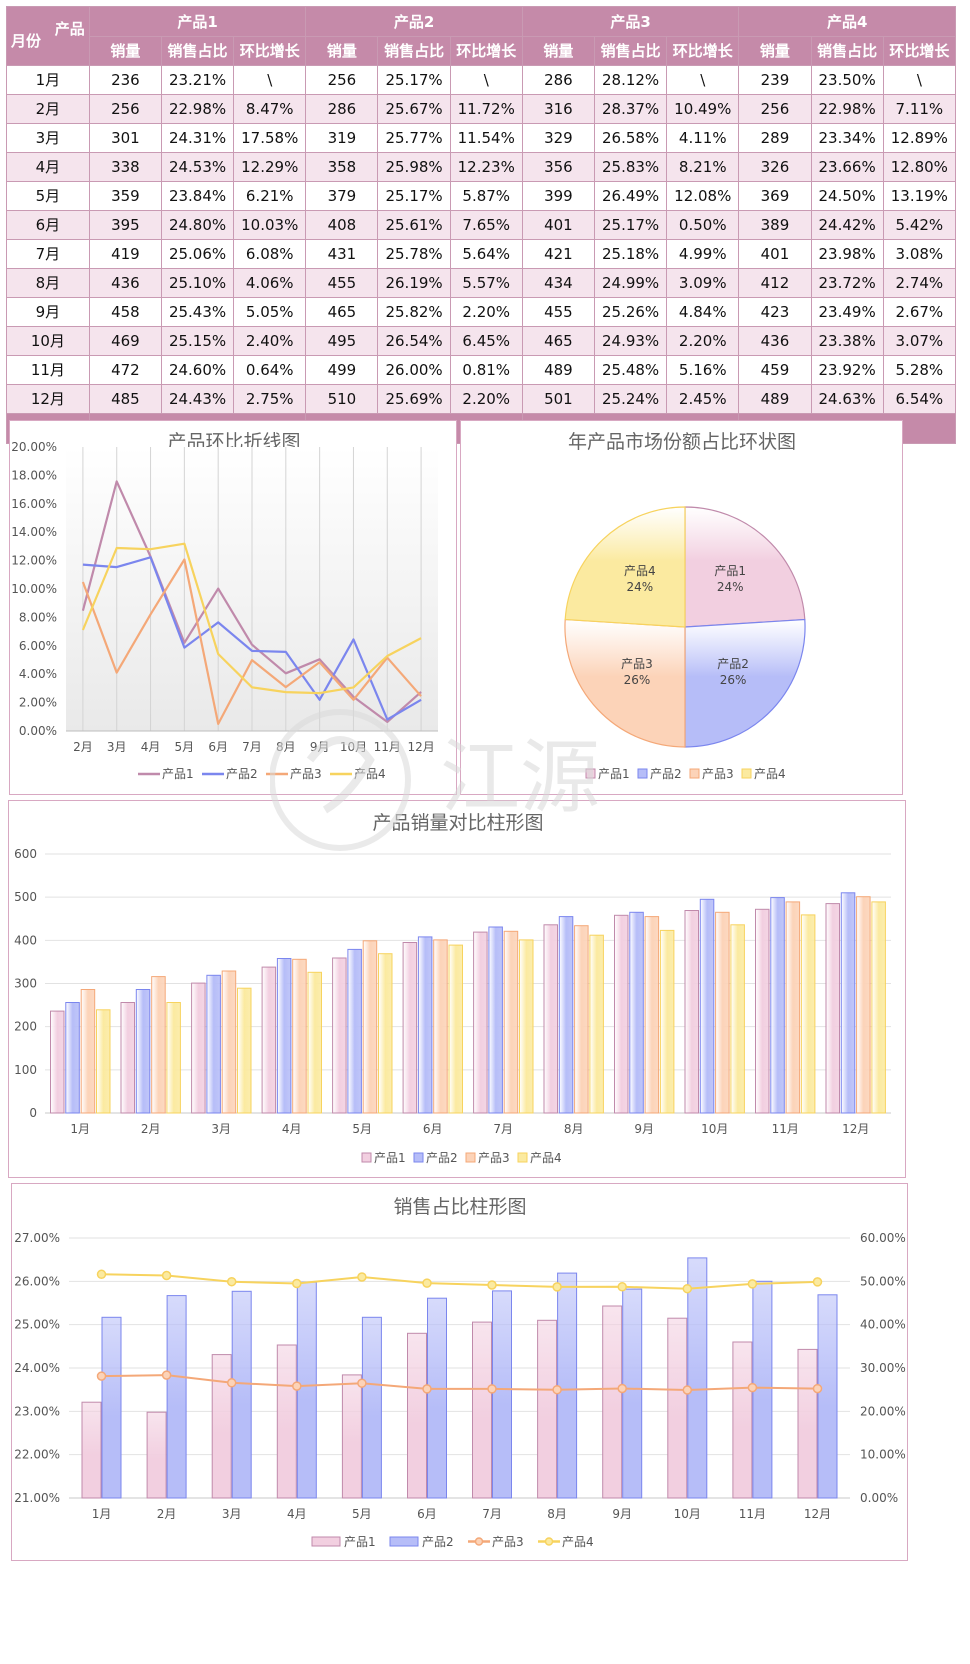 Image resolution: width=970 pixels, height=1664 pixels. What do you see at coordinates (883, 1411) in the screenshot?
I see `y2-tick-label: 20.00%` at bounding box center [883, 1411].